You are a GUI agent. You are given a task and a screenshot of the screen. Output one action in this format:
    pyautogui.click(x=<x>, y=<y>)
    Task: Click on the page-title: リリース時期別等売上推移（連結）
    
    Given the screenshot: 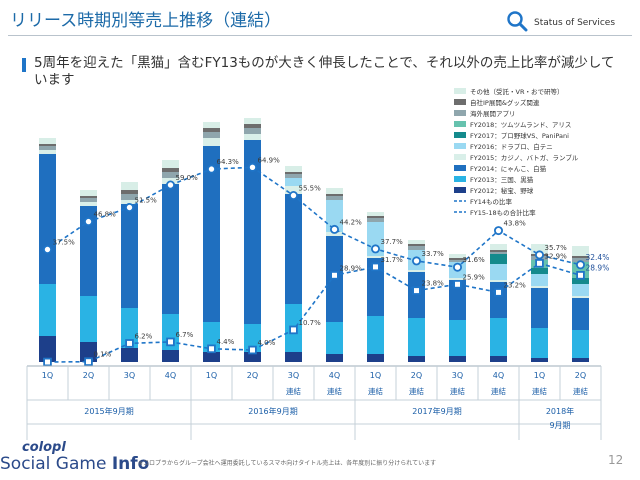 What is the action you would take?
    pyautogui.click(x=146, y=21)
    